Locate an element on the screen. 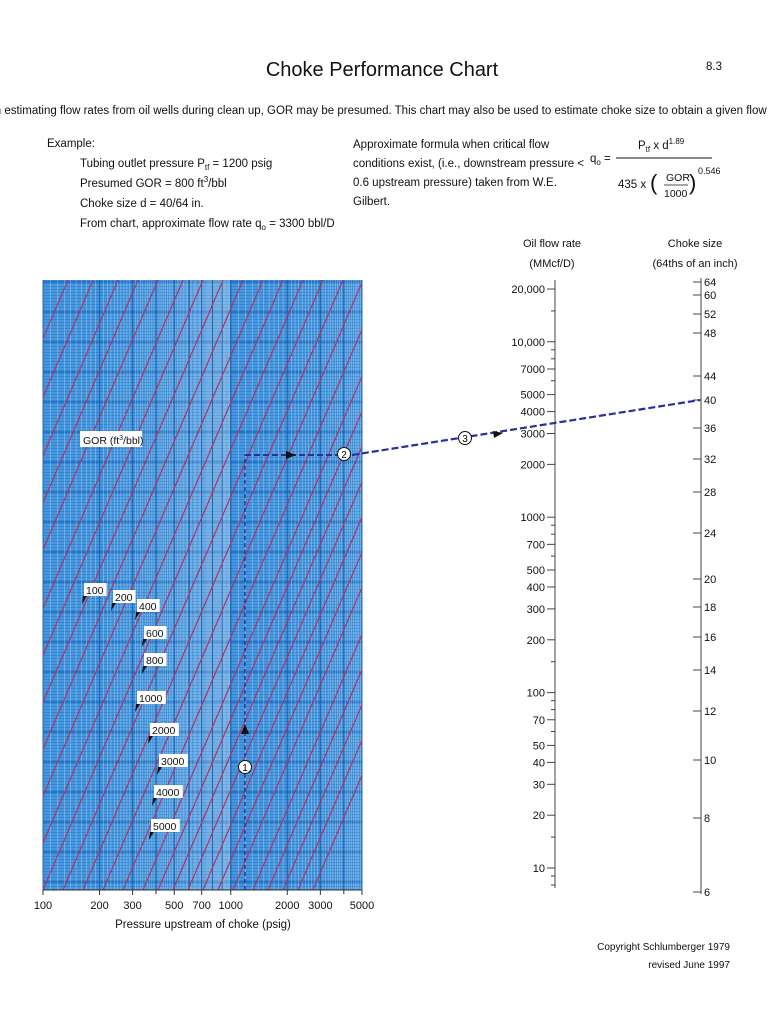 This screenshot has height=1024, width=768. svg-text: 100 is located at coordinates (95, 591).